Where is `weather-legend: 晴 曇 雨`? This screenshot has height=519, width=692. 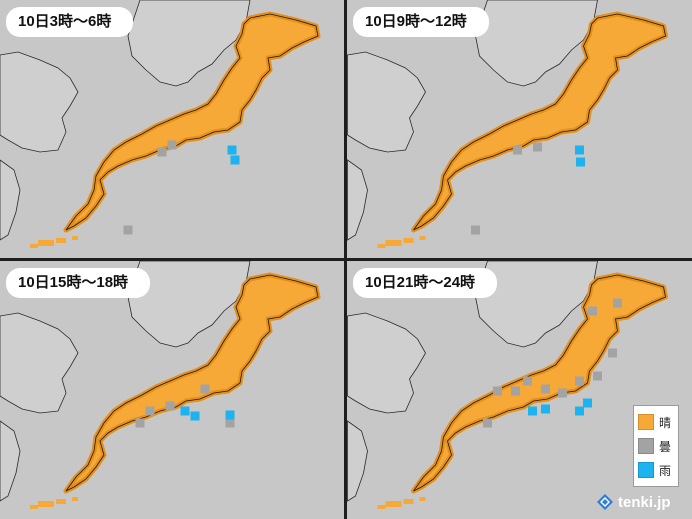 weather-legend: 晴 曇 雨 is located at coordinates (656, 446).